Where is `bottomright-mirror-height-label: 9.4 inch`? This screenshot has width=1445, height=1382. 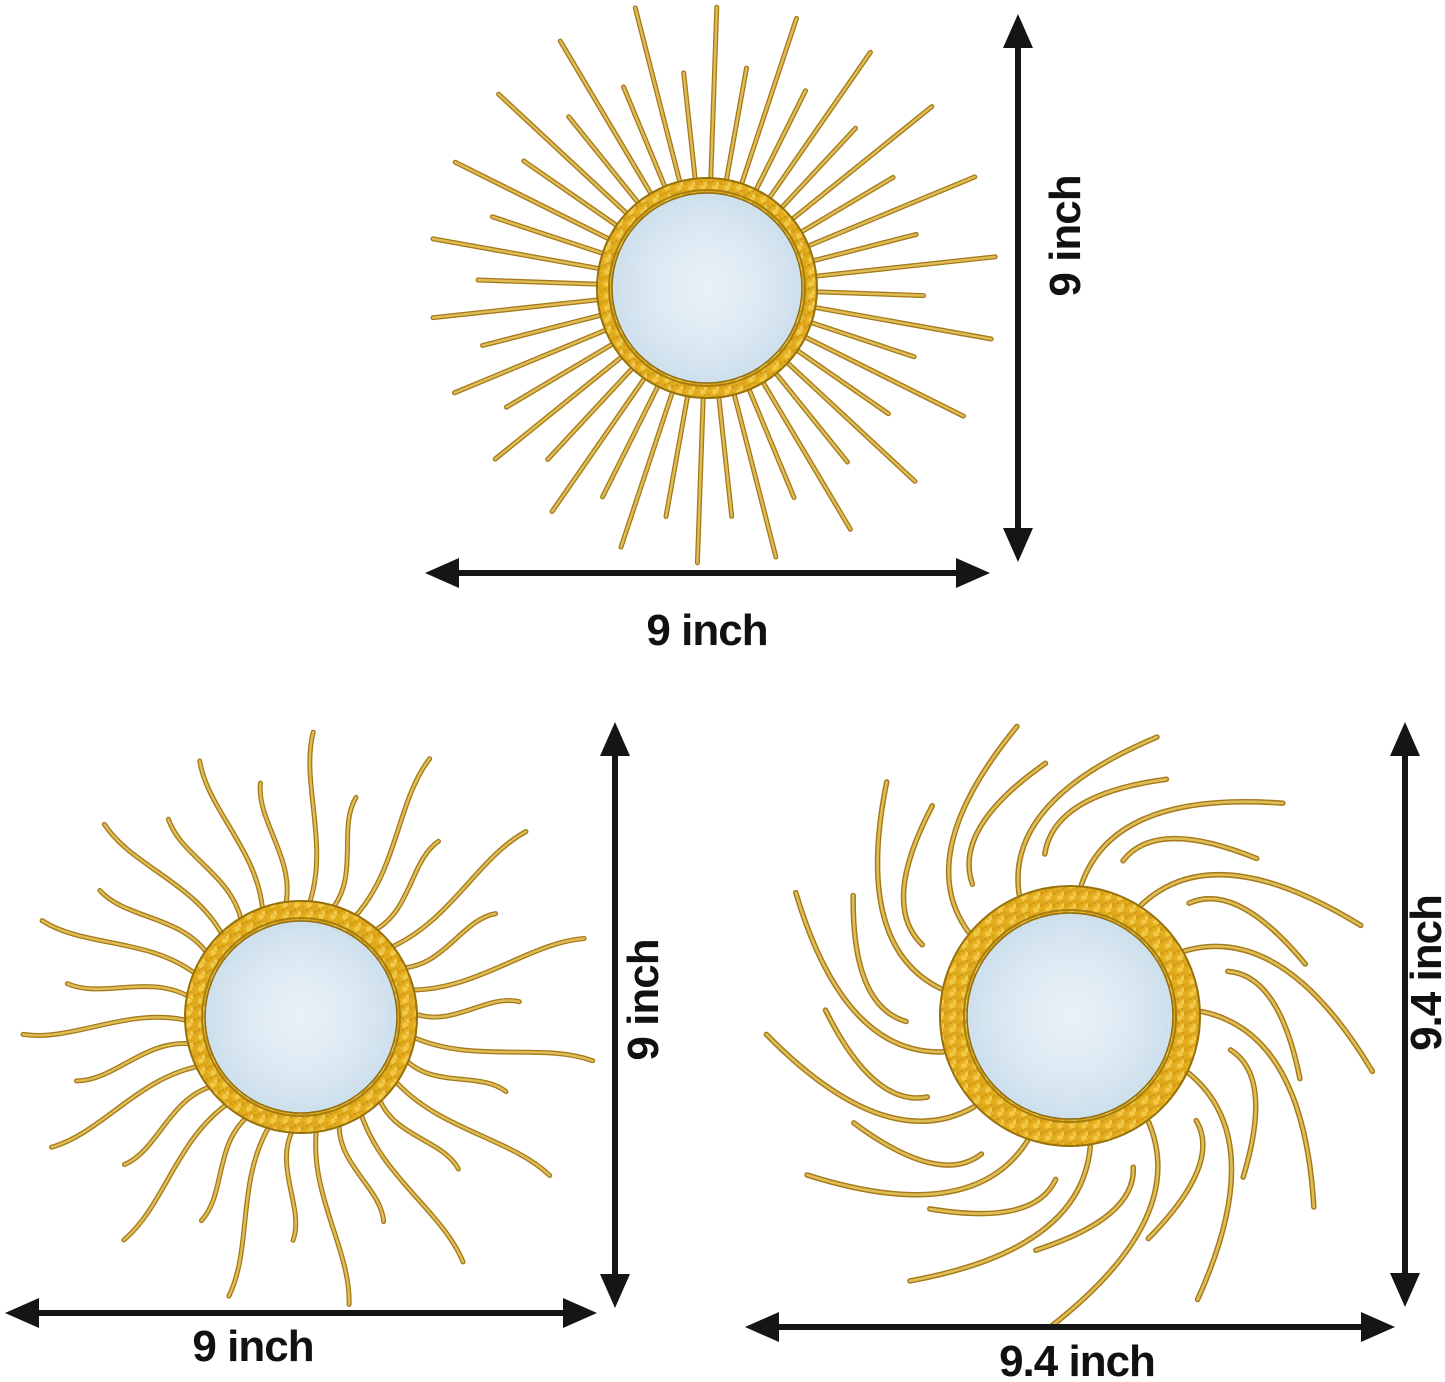 bottomright-mirror-height-label: 9.4 inch is located at coordinates (1423, 973).